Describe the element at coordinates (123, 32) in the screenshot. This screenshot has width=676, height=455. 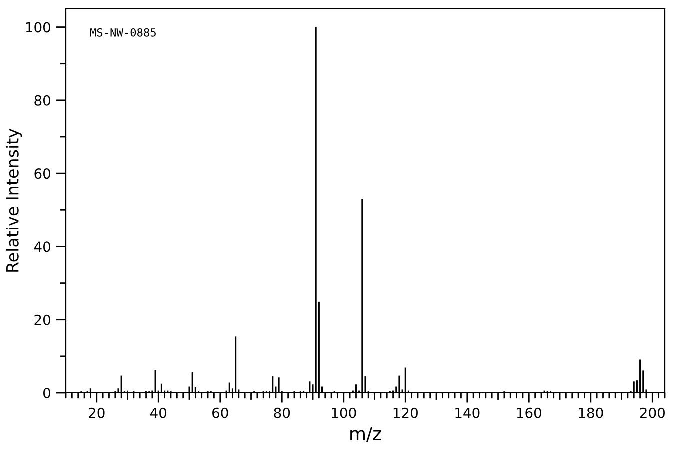
I see `annotation: MS-NW-0885` at that location.